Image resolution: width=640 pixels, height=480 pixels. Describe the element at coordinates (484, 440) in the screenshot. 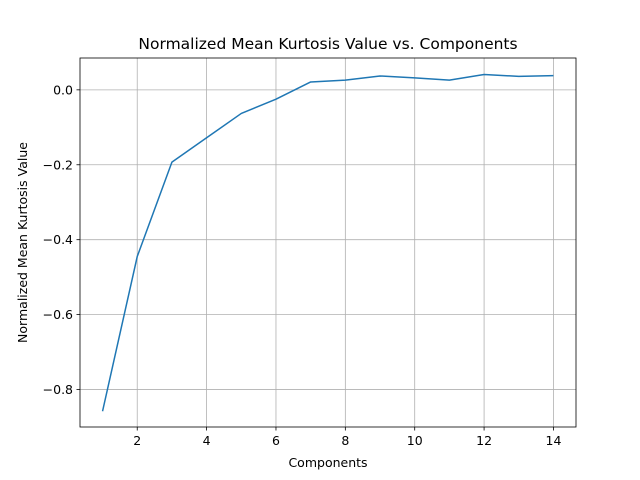

I see `x-tick-label: 12` at that location.